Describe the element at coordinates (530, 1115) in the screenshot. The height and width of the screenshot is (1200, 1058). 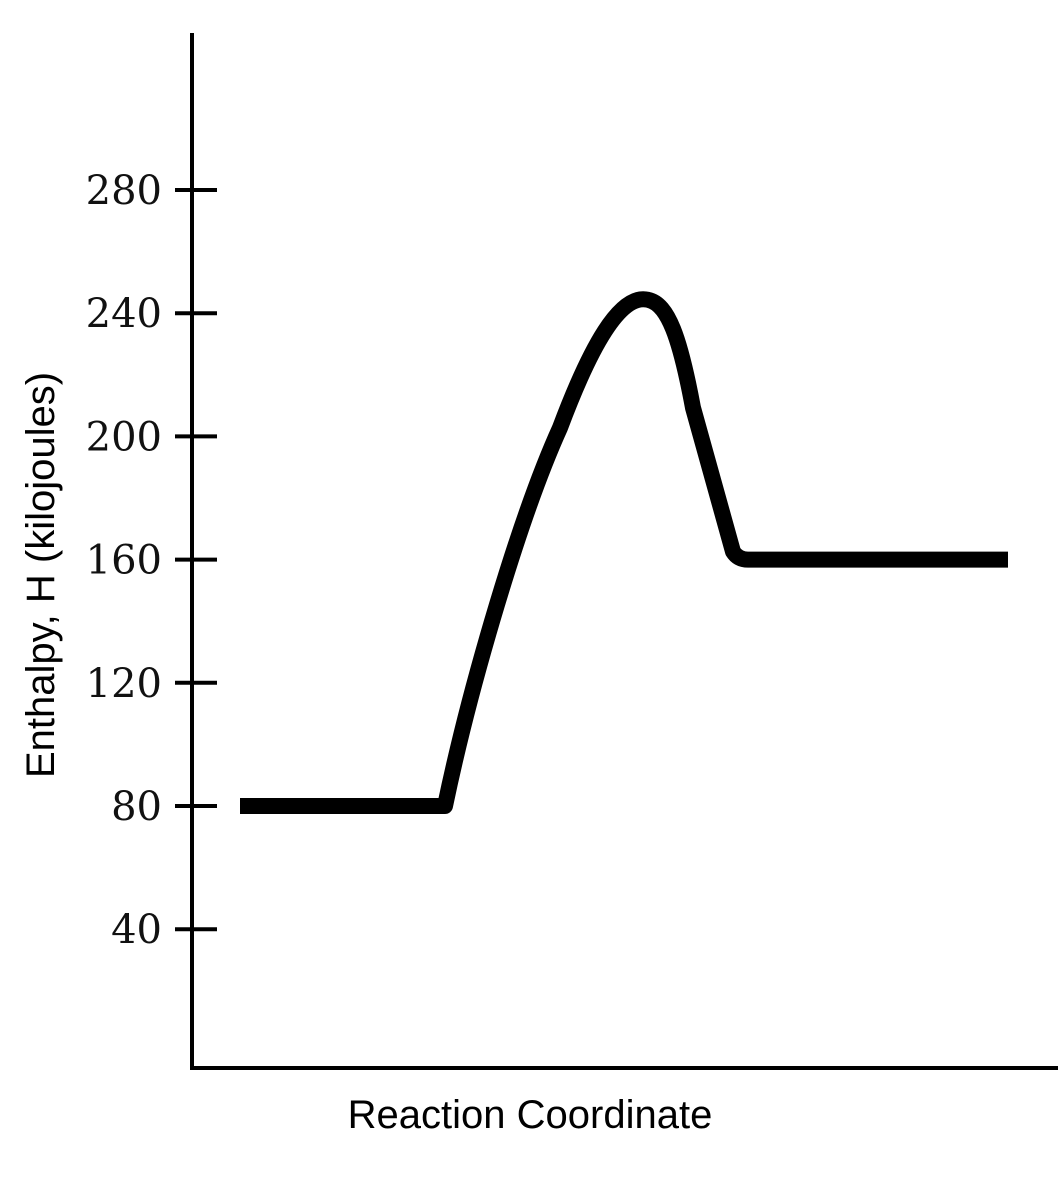
I see `x-axis-title: Reaction Coordinate` at that location.